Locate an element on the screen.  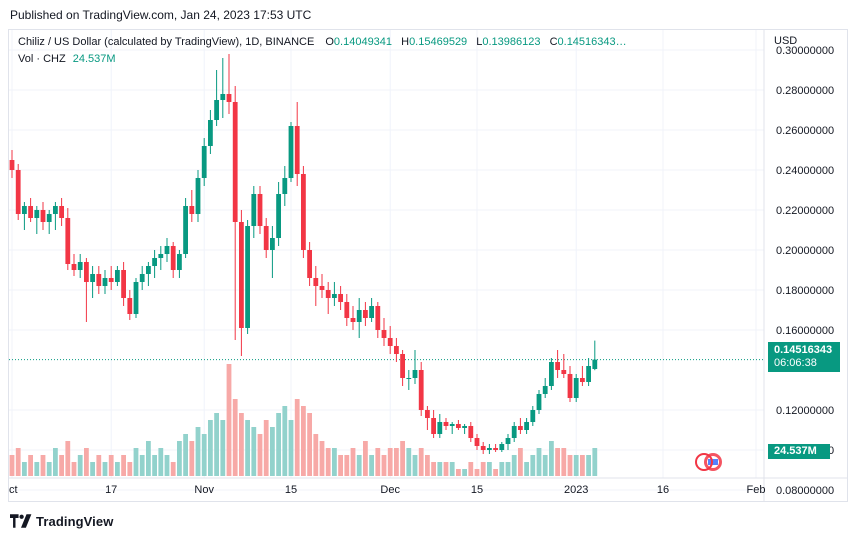
time-tick-label: Feb is located at coordinates (756, 490).